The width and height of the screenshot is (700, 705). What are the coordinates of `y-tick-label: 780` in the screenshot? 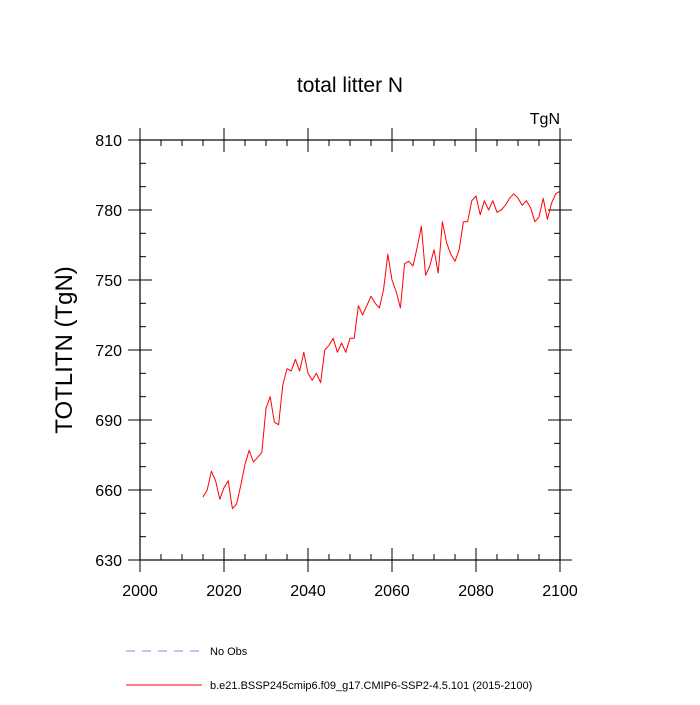 It's located at (108, 211).